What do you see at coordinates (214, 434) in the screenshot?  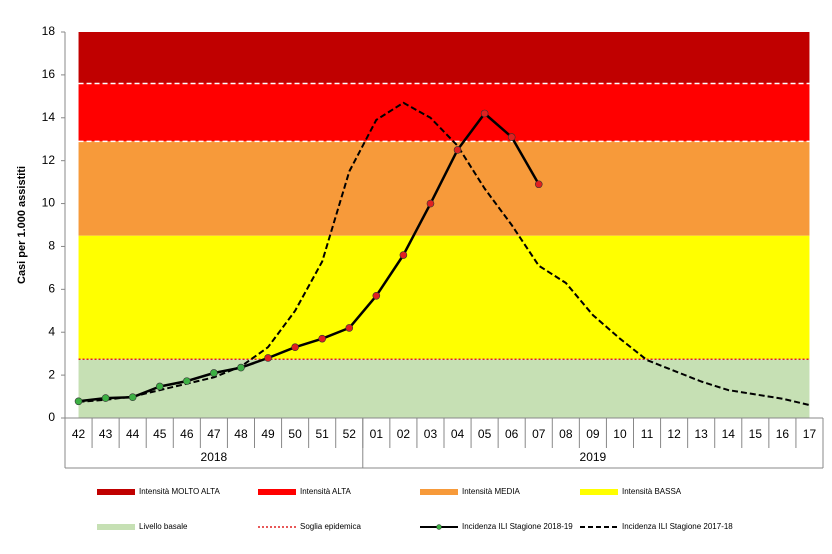 I see `x-tick-label: 47` at bounding box center [214, 434].